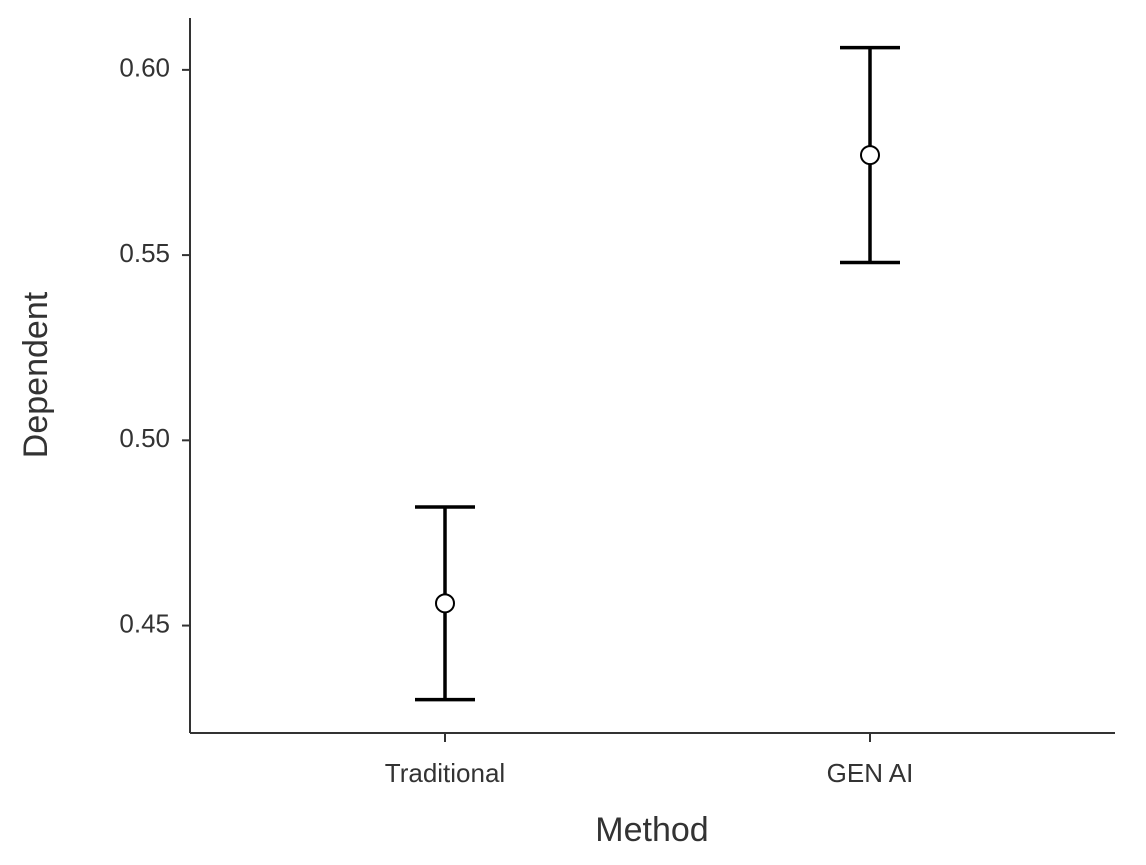  What do you see at coordinates (445, 773) in the screenshot?
I see `x-tick-label: Traditional` at bounding box center [445, 773].